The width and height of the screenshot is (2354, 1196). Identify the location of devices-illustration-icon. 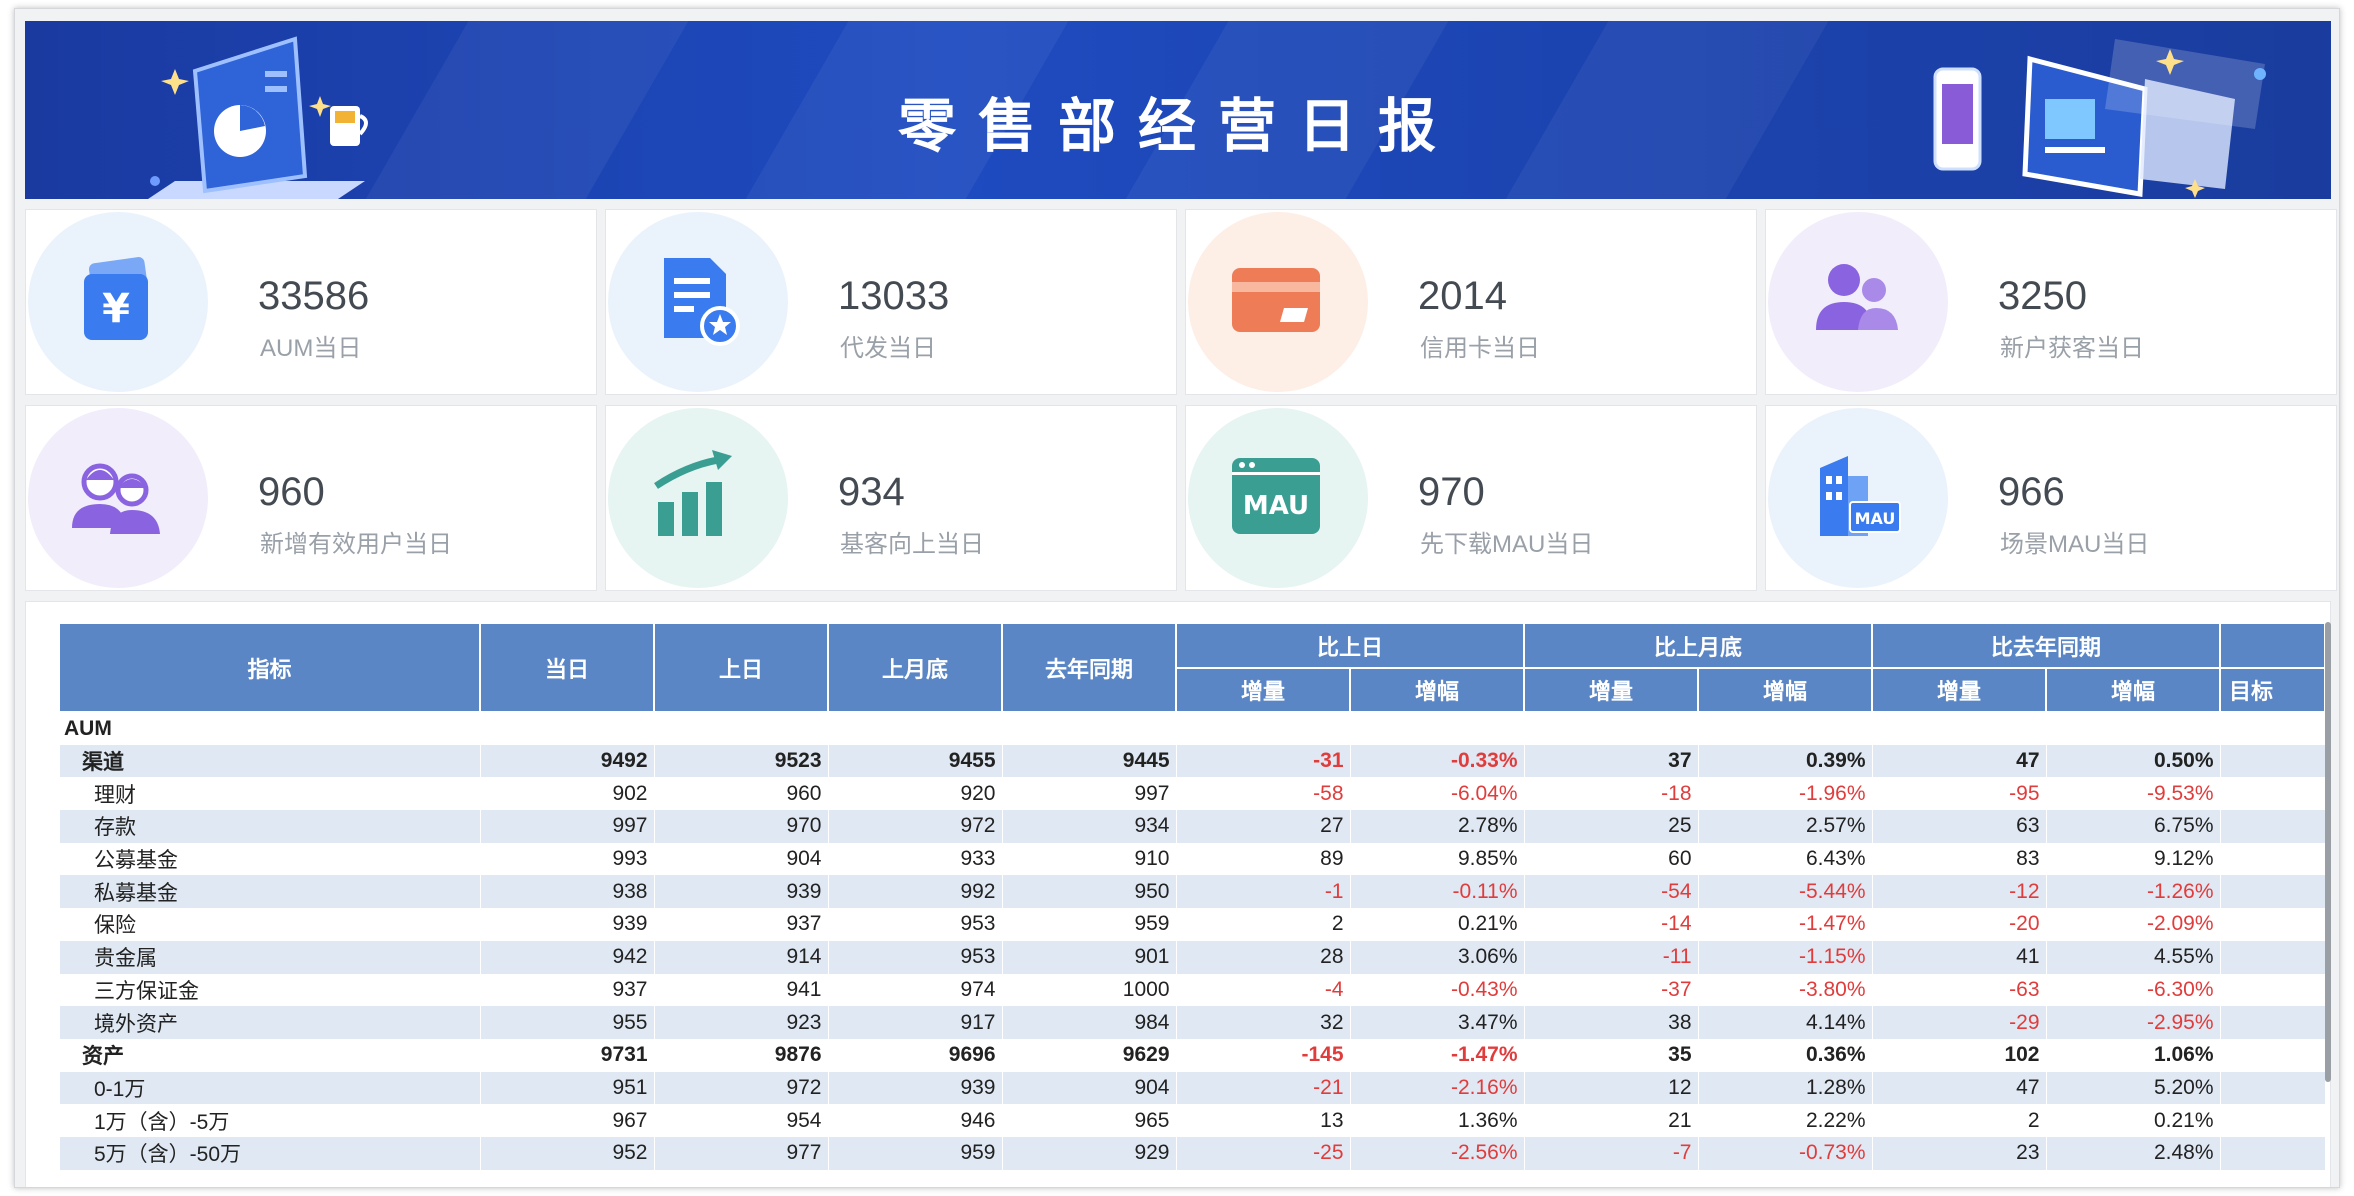
(2099, 118).